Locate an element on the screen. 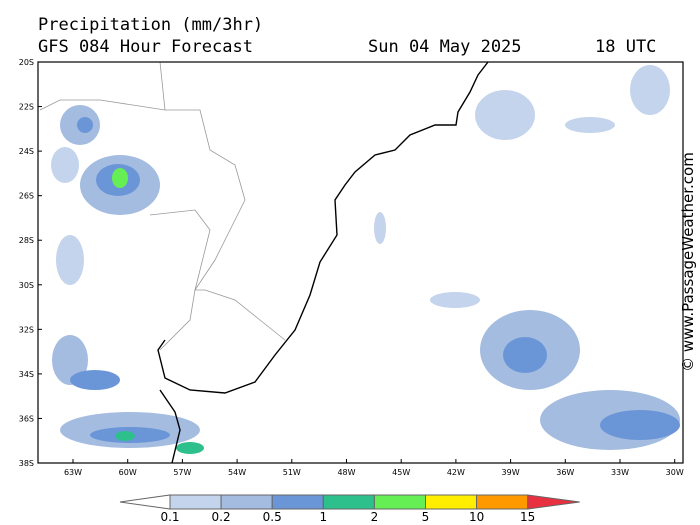  lat-label: 30S is located at coordinates (26, 285).